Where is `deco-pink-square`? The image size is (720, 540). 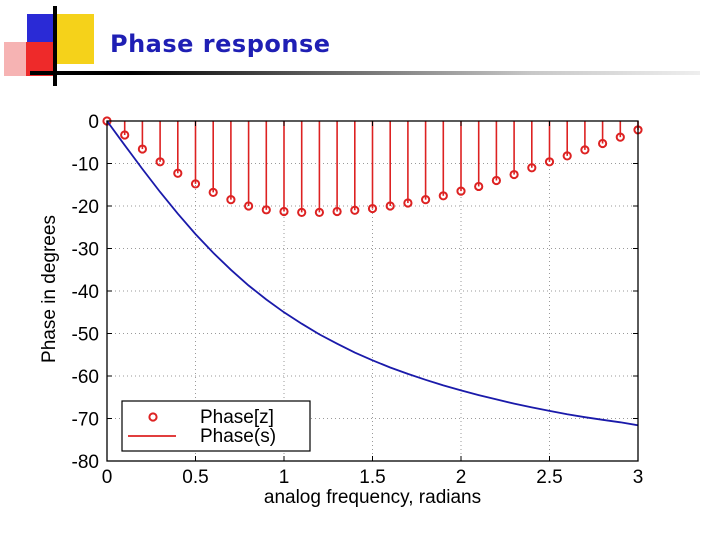
deco-pink-square is located at coordinates (15, 59).